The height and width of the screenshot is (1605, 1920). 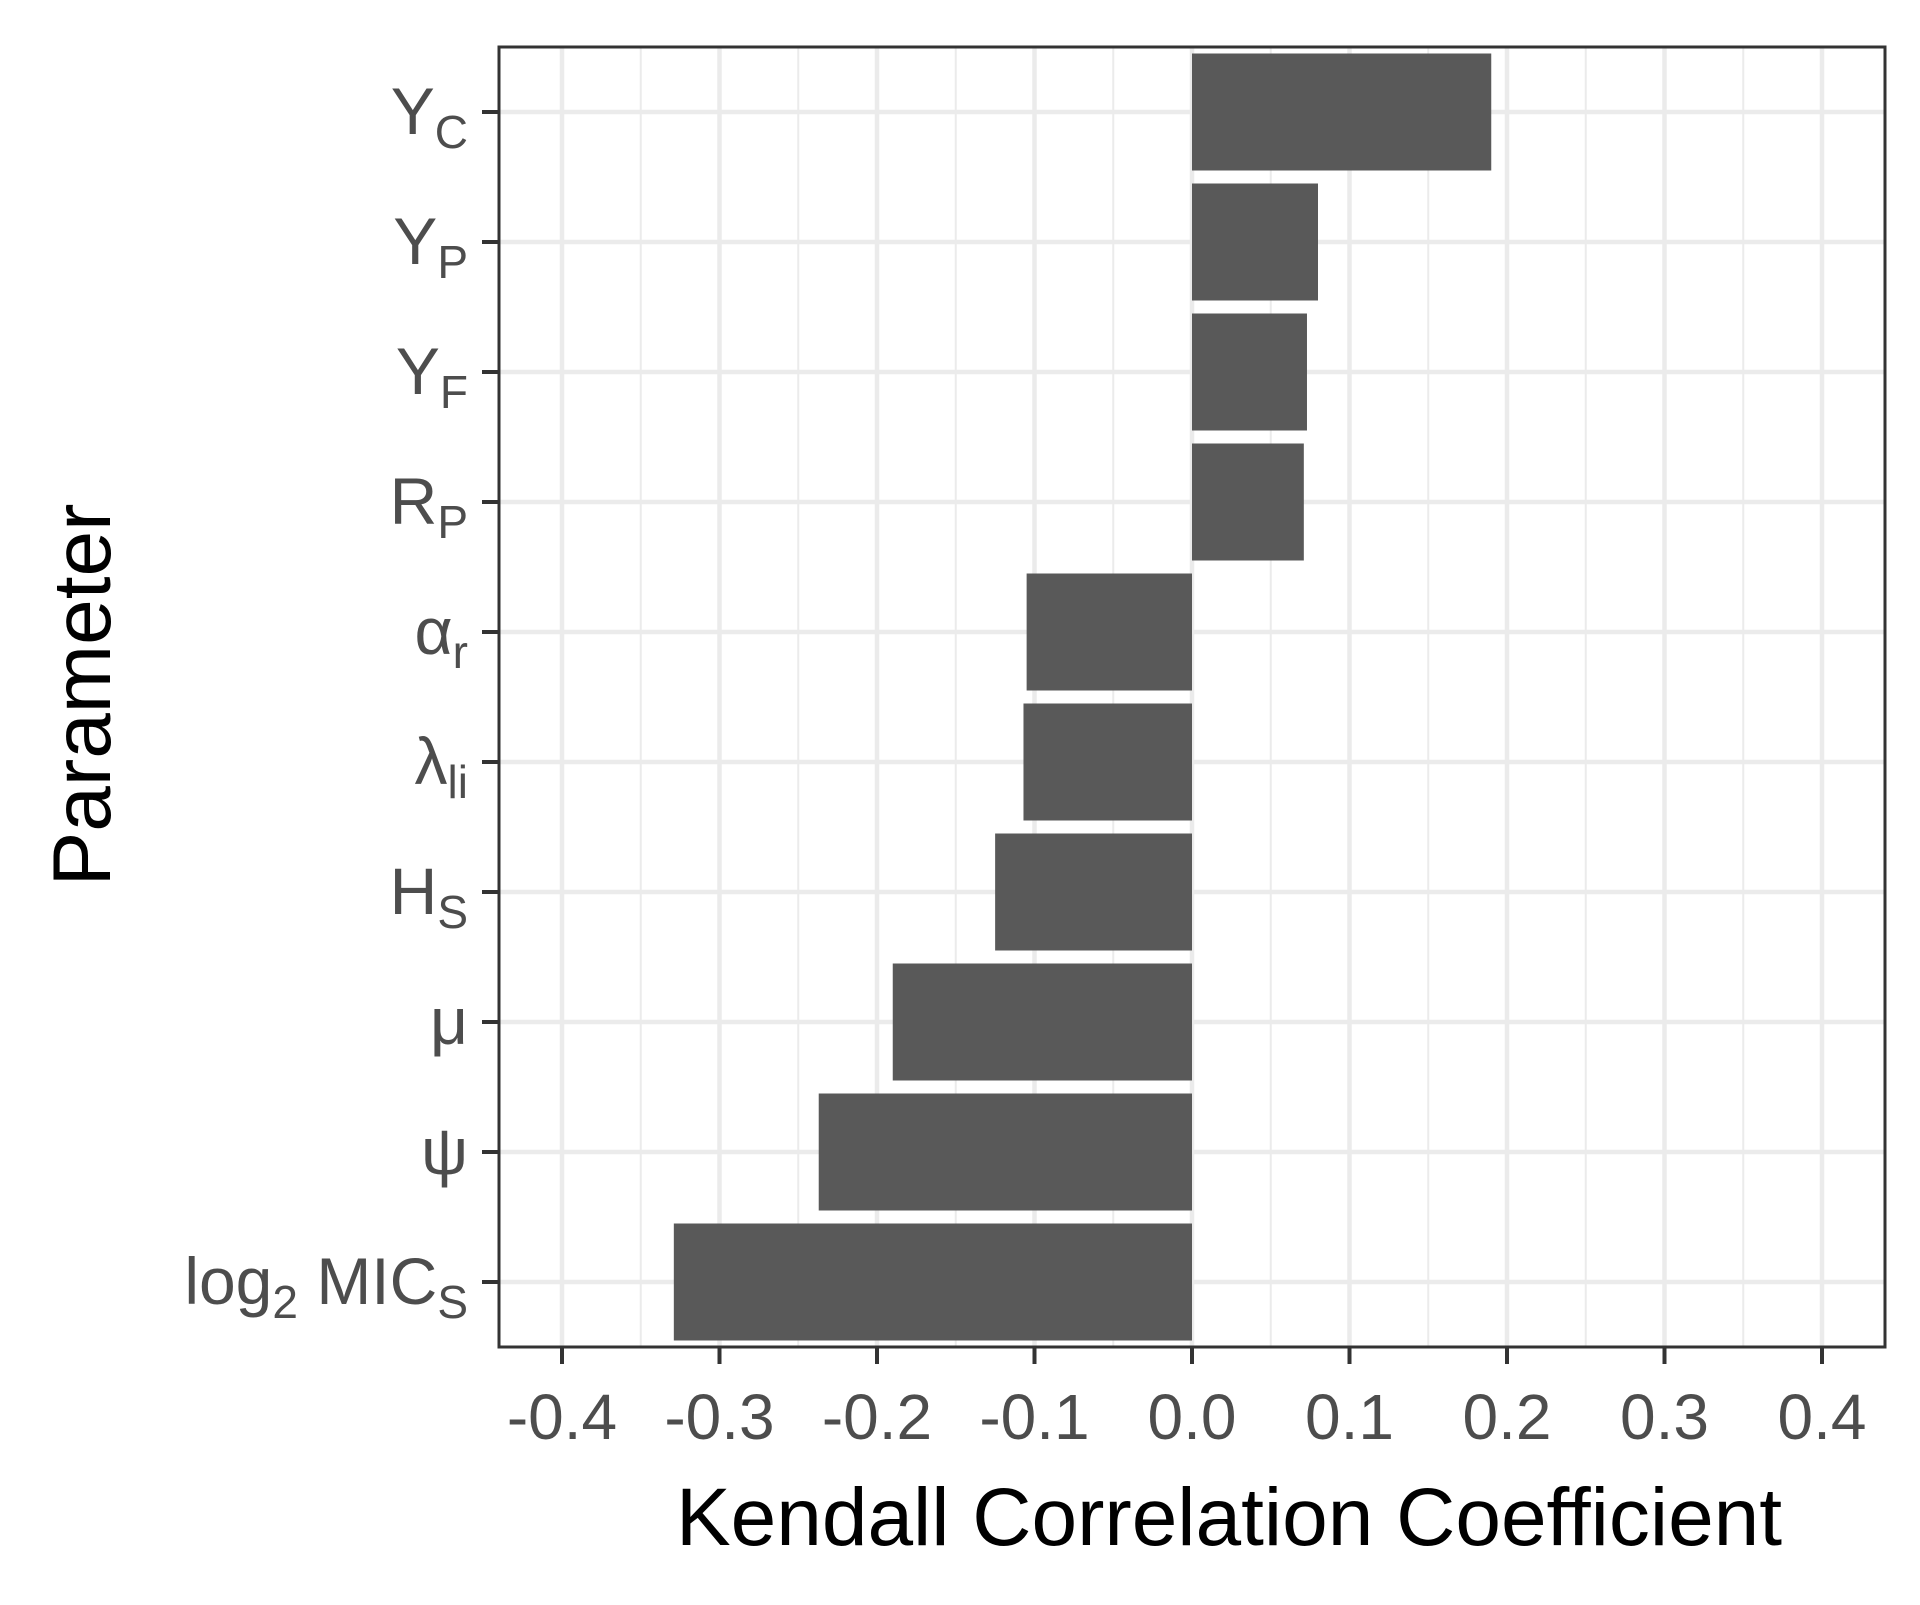 I want to click on y-tick-label: λli, so click(x=441, y=766).